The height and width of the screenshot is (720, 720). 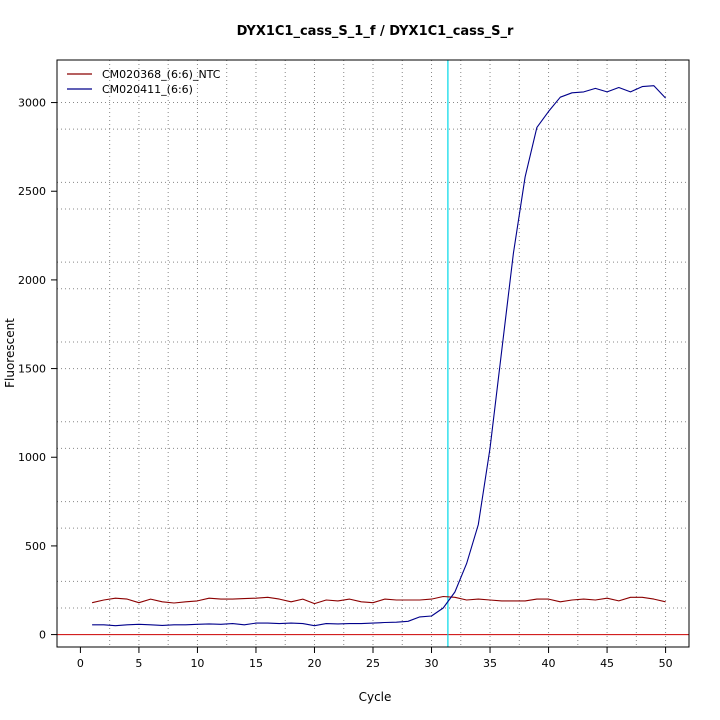 What do you see at coordinates (147, 89) in the screenshot?
I see `legend-label-2: CM020411_(6:6)` at bounding box center [147, 89].